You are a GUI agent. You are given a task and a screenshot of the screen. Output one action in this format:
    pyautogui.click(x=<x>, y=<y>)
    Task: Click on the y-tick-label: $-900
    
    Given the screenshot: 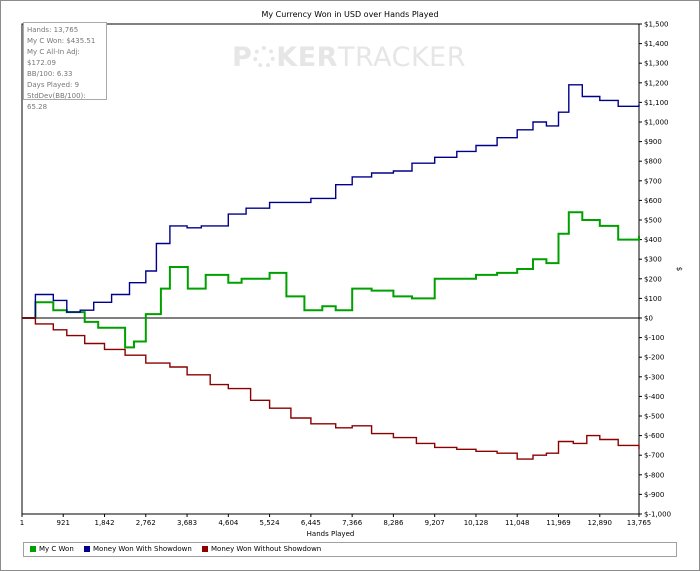 What is the action you would take?
    pyautogui.click(x=654, y=495)
    